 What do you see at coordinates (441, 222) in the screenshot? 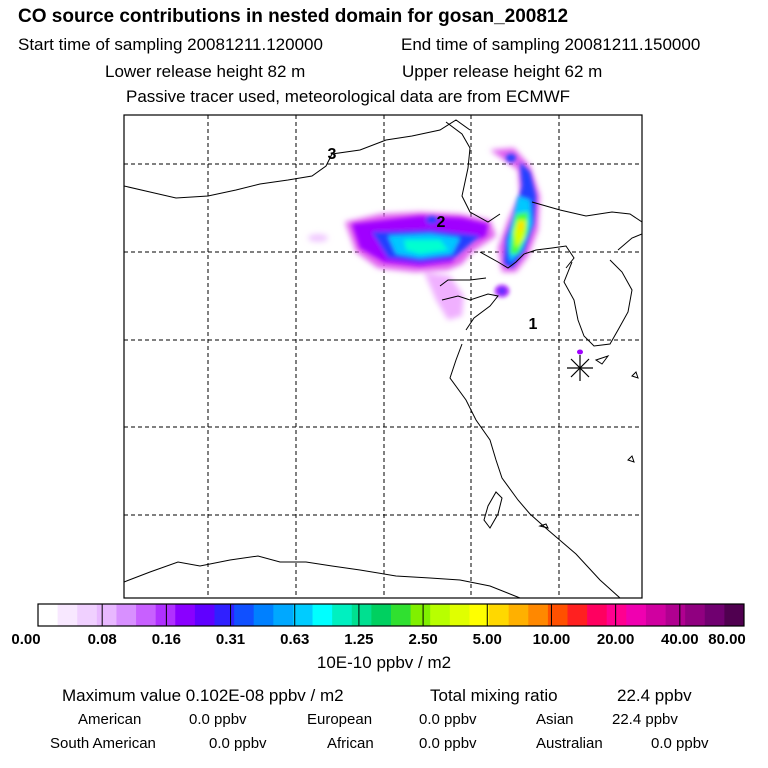
I see `region-label-2: 2` at bounding box center [441, 222].